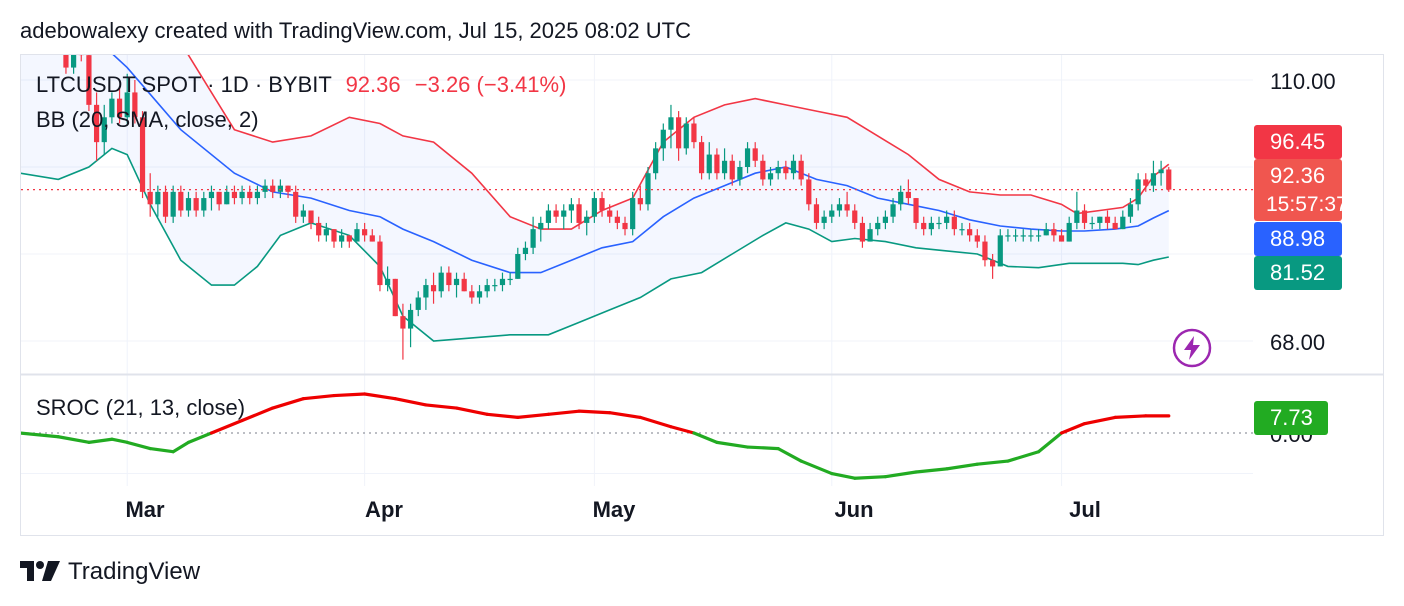 This screenshot has height=606, width=1404. I want to click on time-axis-tick: Jun, so click(854, 509).